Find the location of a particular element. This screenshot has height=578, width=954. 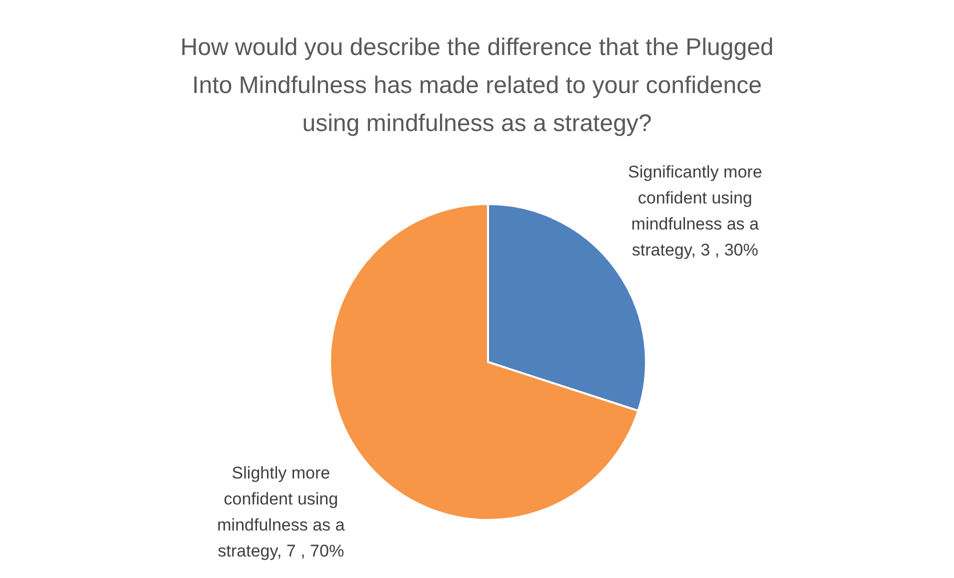

slice-label: Significantly more confident using mindfulness as a strategy, 3 , 30% is located at coordinates (695, 211).